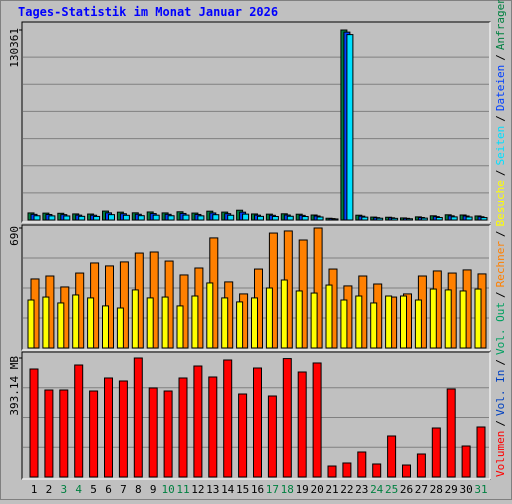  Describe the element at coordinates (138, 489) in the screenshot. I see `x-tick-label: 8` at that location.